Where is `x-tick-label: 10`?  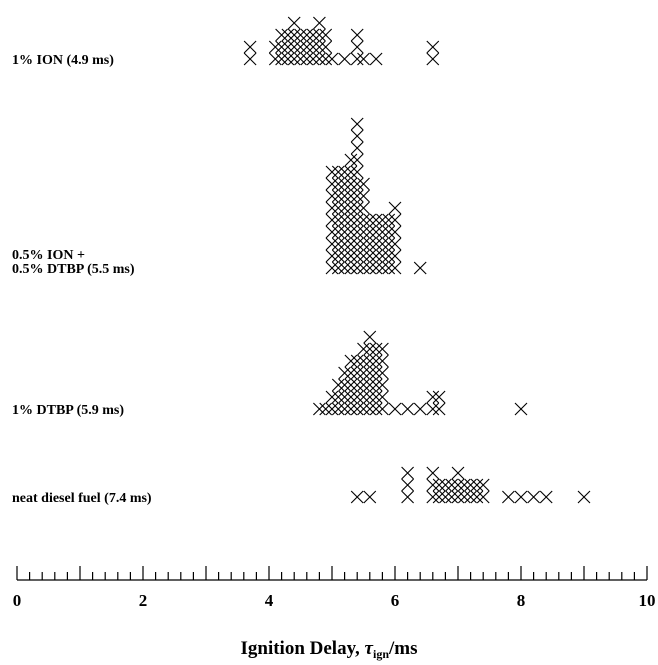 x-tick-label: 10 is located at coordinates (647, 600).